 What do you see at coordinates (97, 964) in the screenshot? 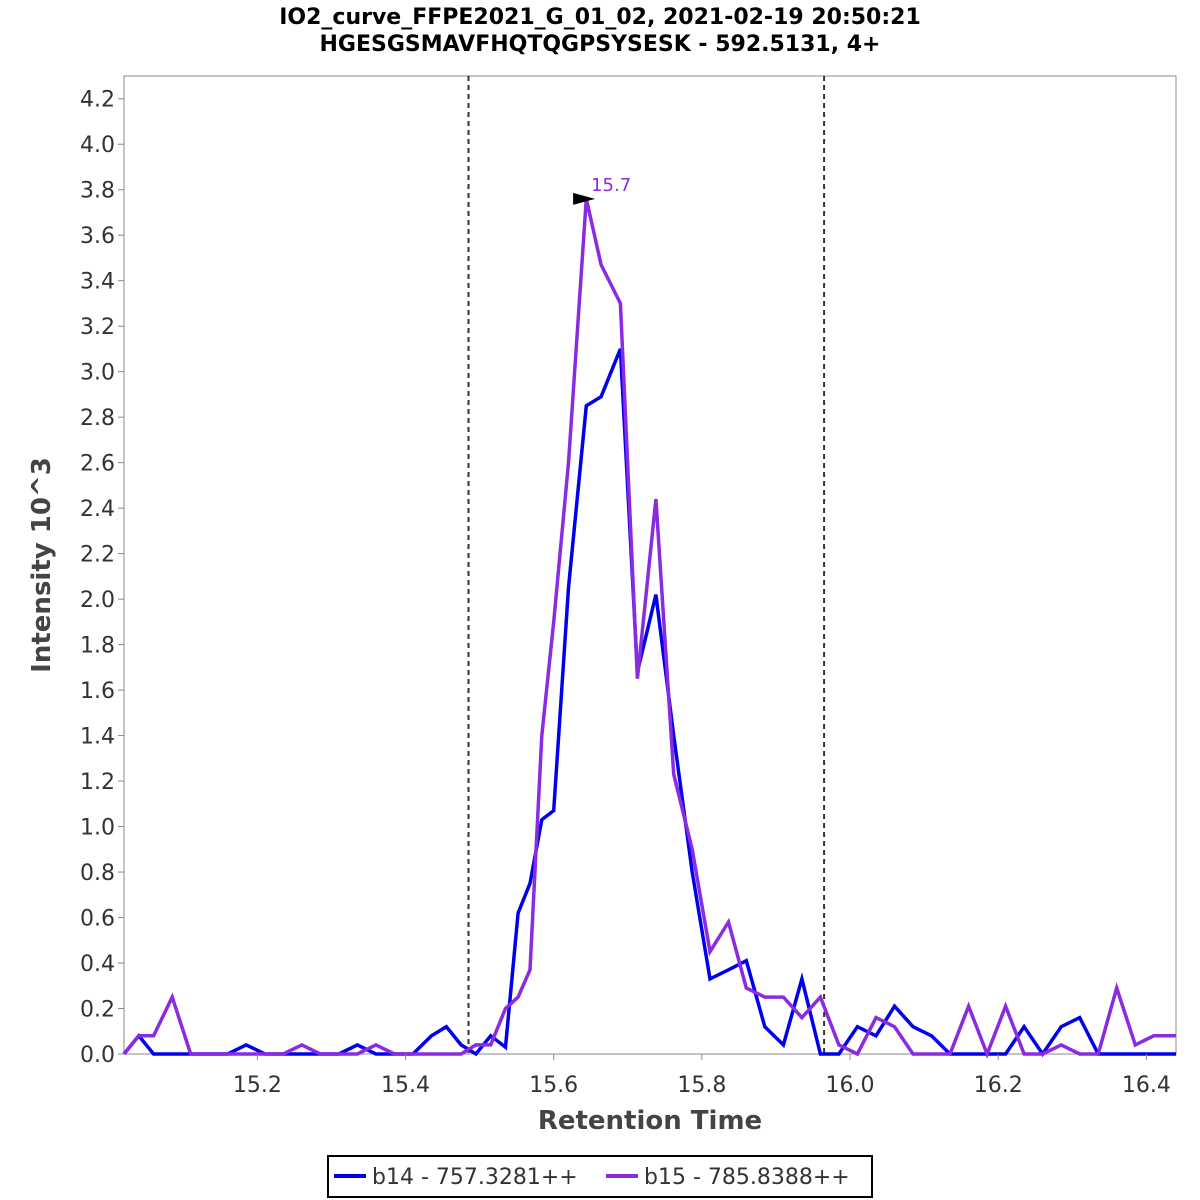
I see `y-tick-label: 0.4` at bounding box center [97, 964].